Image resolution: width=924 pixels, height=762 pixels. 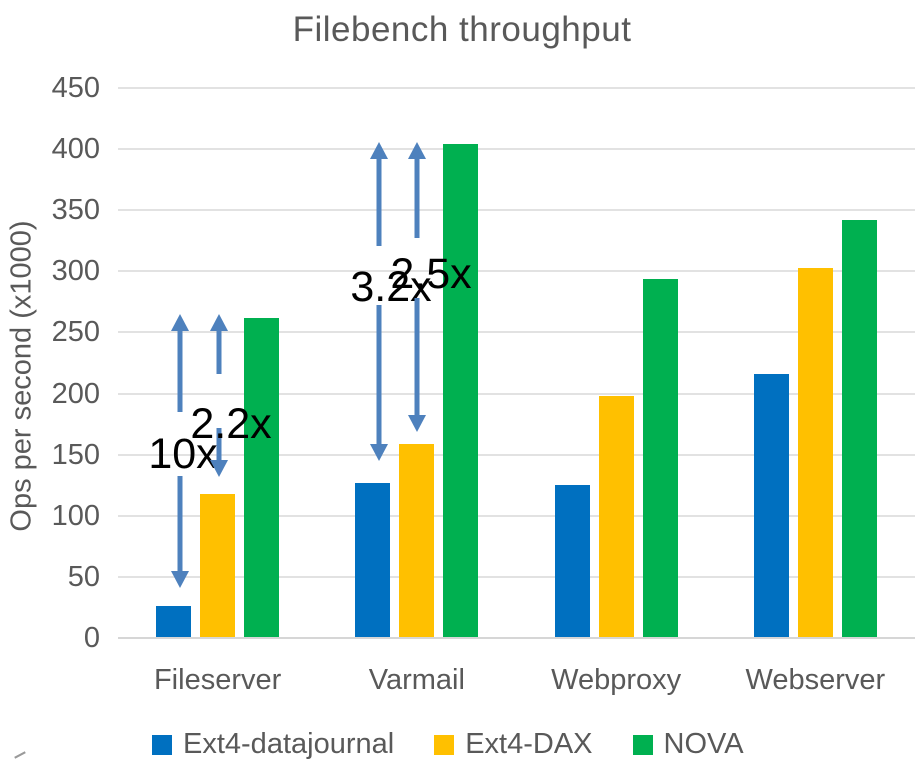 What do you see at coordinates (417, 540) in the screenshot?
I see `bar-ext4-dax-varmail` at bounding box center [417, 540].